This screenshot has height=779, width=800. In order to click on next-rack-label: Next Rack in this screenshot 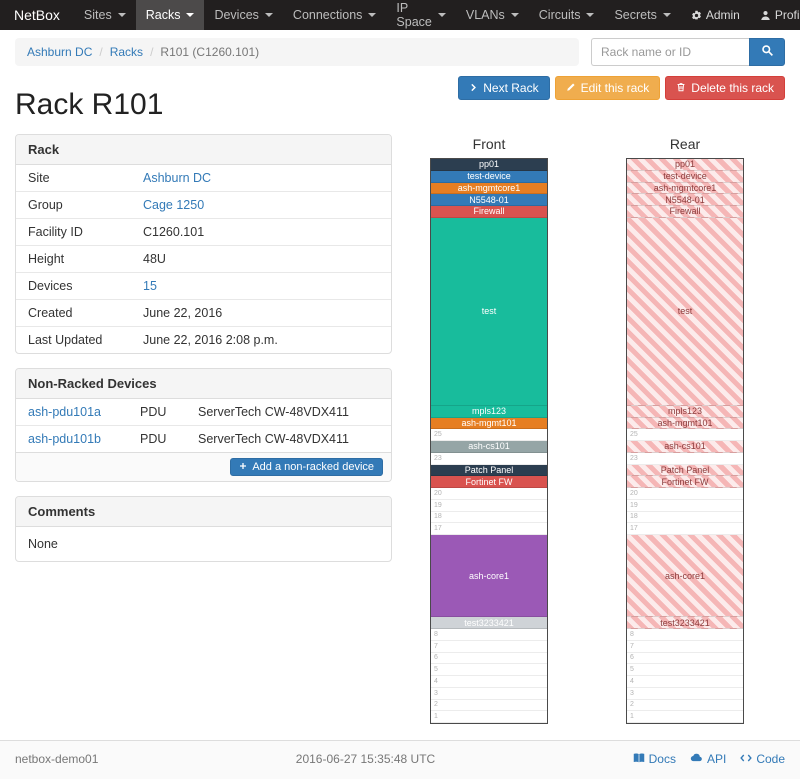, I will do `click(511, 88)`.